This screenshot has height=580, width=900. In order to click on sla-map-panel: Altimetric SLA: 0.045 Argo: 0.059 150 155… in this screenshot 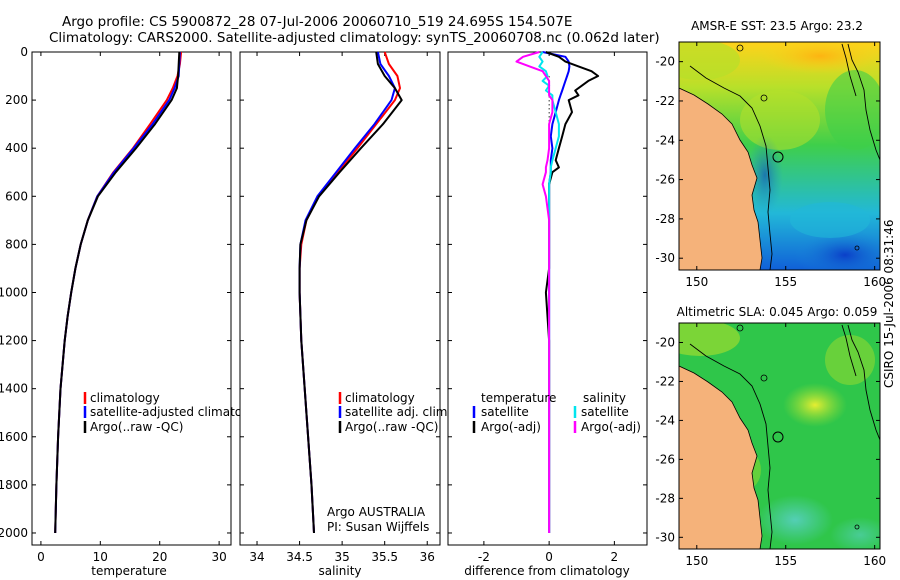, I will do `click(770, 436)`.